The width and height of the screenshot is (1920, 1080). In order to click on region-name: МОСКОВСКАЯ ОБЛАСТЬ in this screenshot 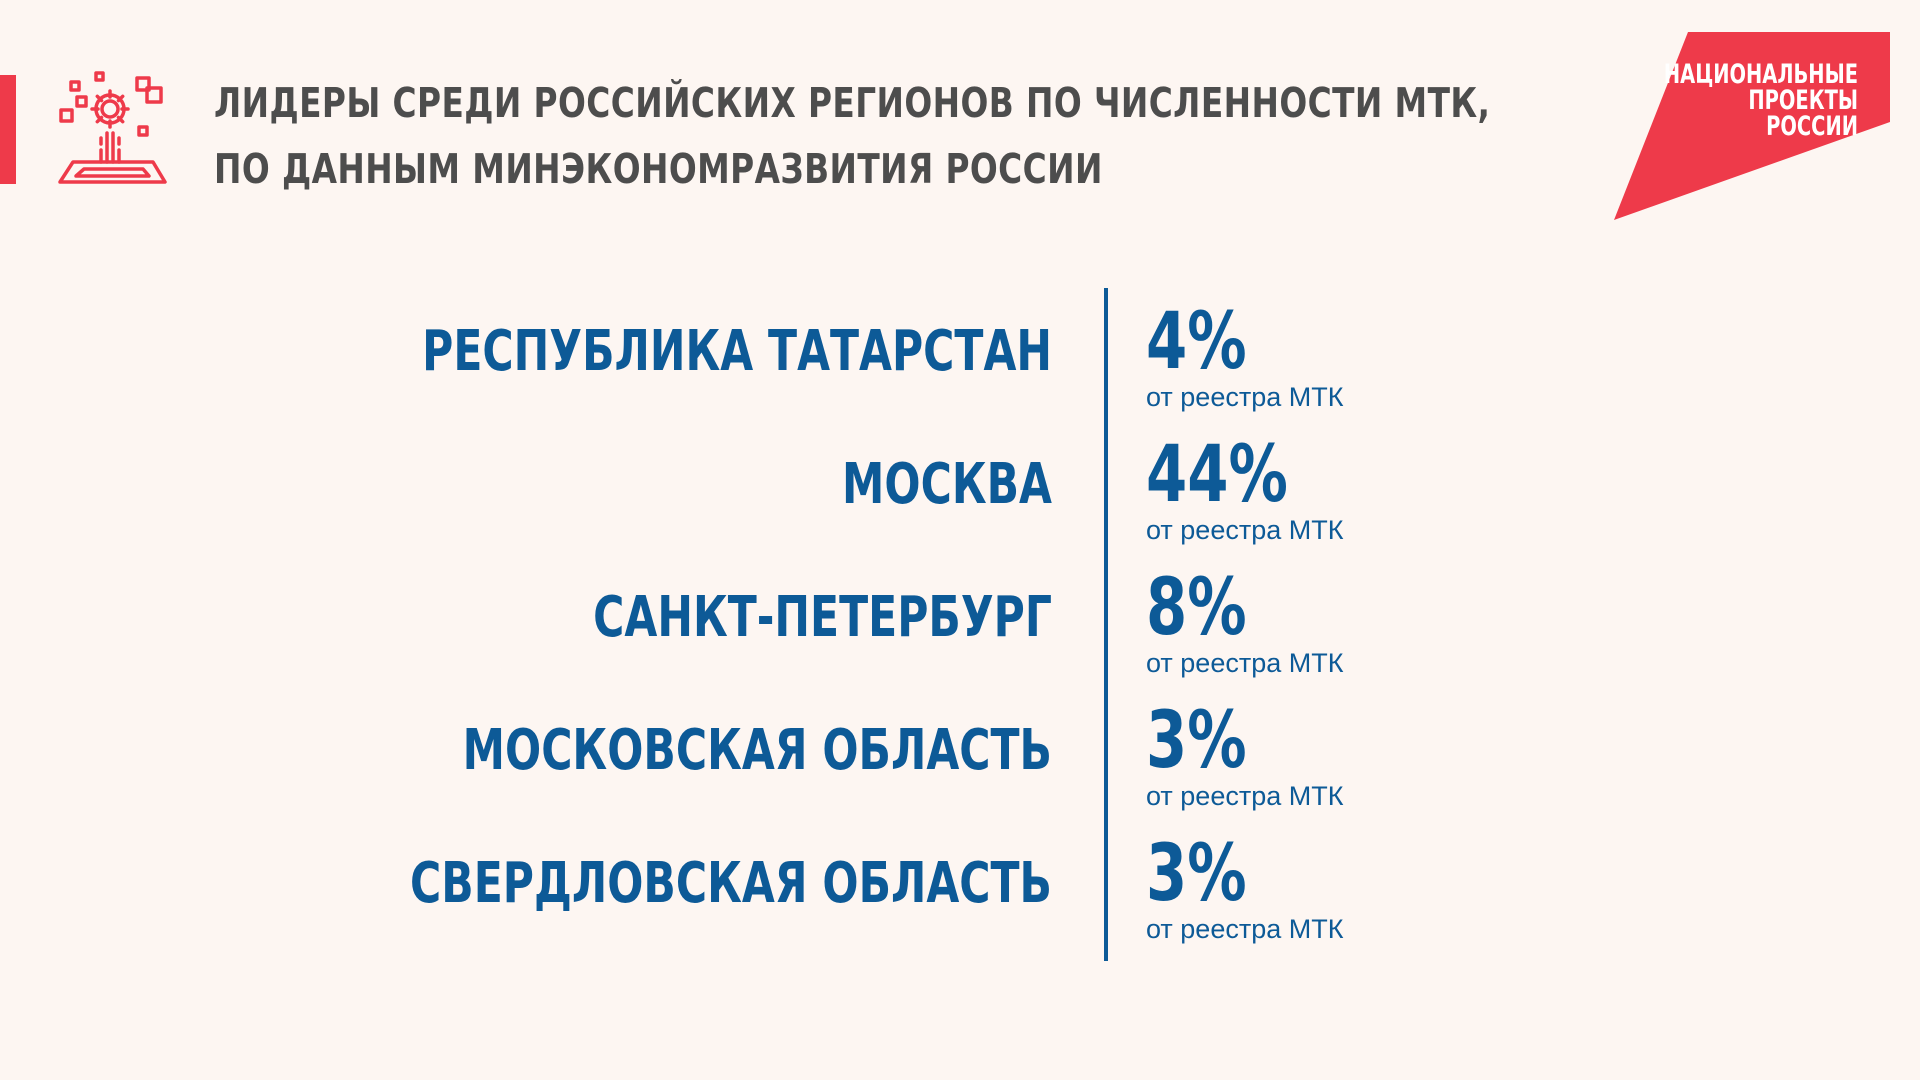, I will do `click(757, 750)`.